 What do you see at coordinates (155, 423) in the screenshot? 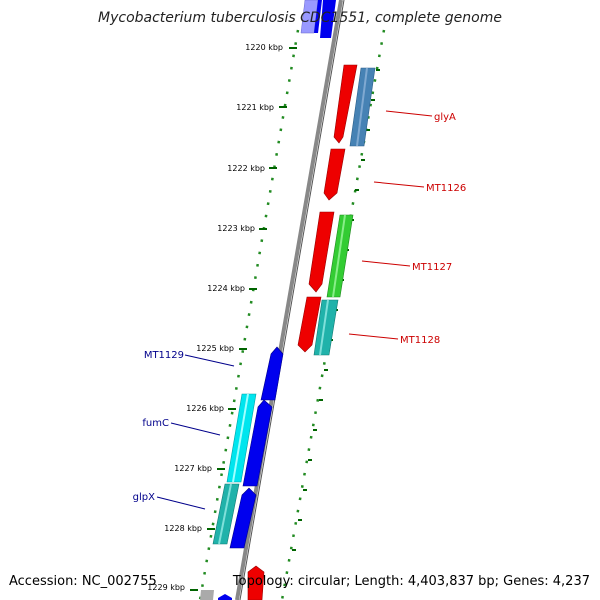
I see `gene-label-fumC: fumC` at bounding box center [155, 423].